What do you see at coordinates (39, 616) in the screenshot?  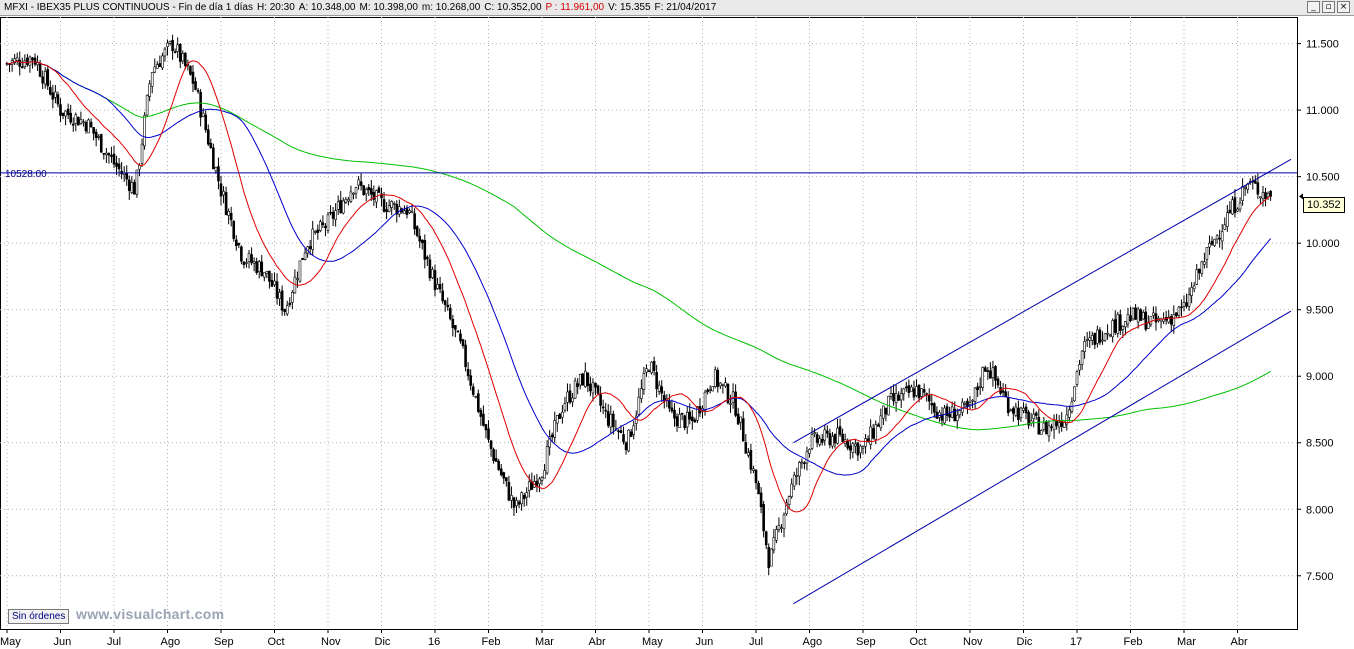 I see `orders-button: Sin órdenes` at bounding box center [39, 616].